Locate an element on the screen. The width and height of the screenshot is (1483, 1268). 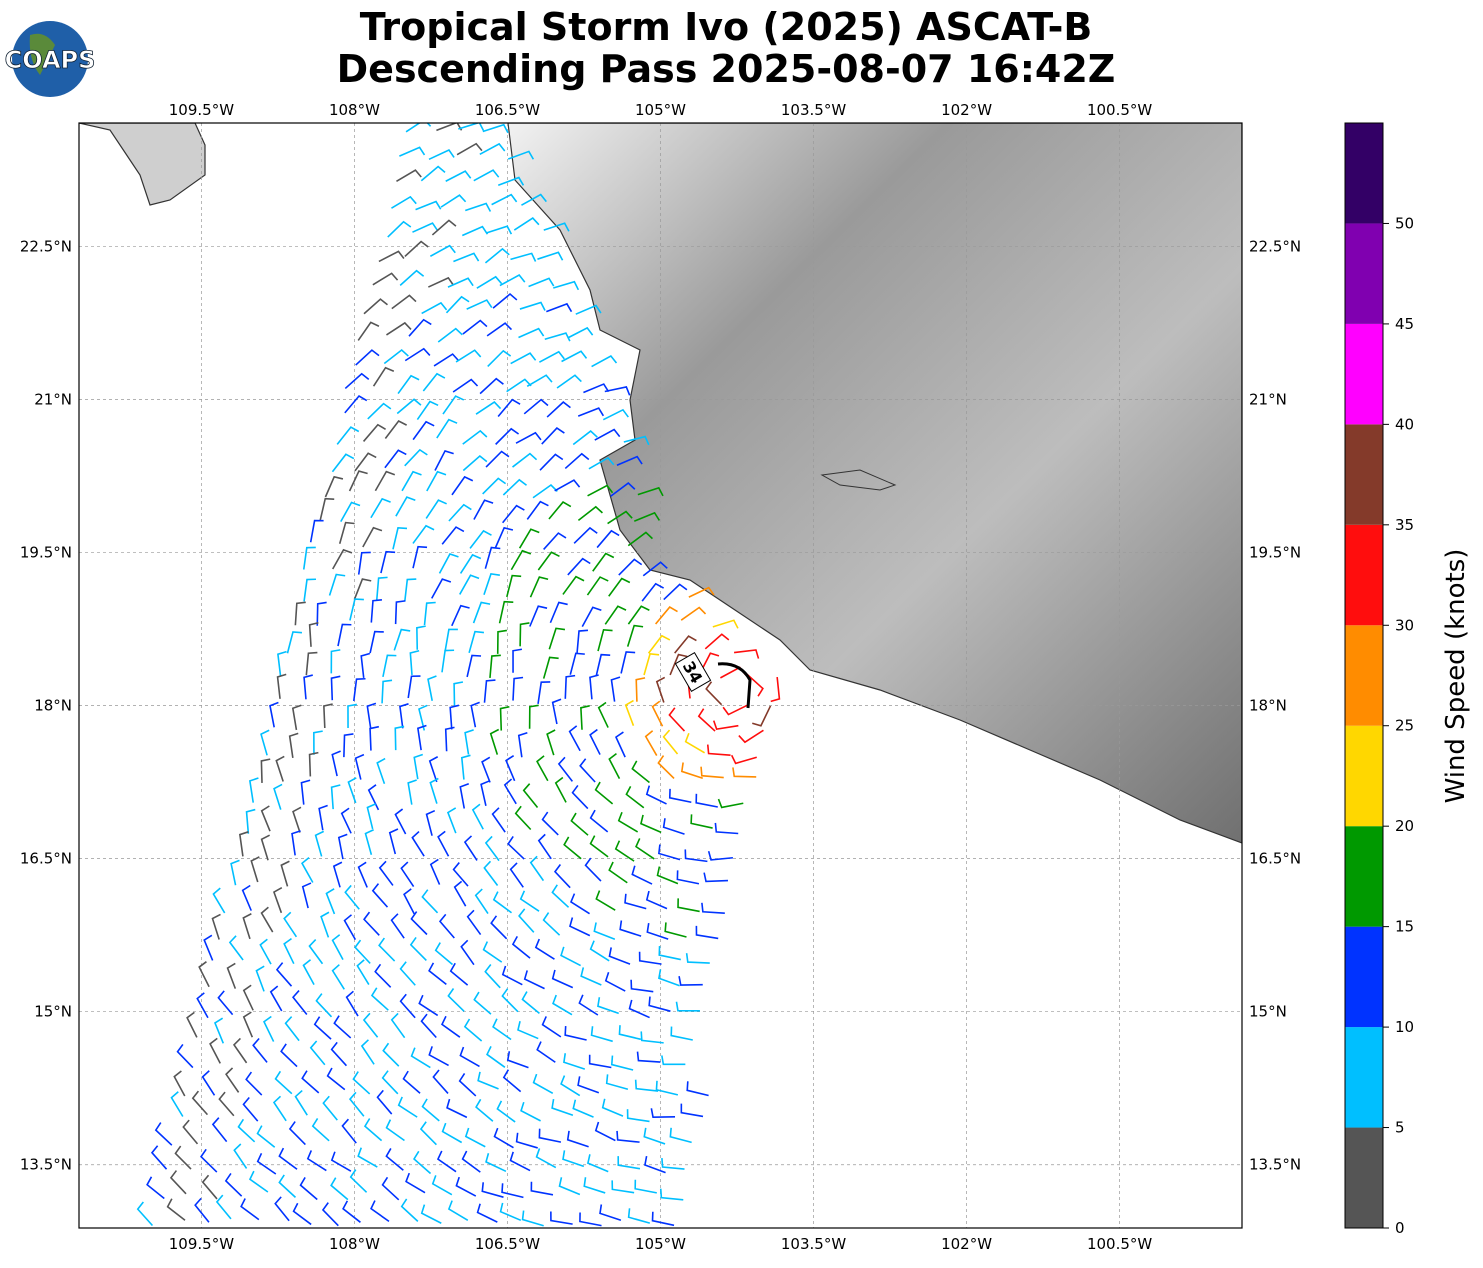
colorbar-label: Wind Speed (knots) is located at coordinates (1456, 676).